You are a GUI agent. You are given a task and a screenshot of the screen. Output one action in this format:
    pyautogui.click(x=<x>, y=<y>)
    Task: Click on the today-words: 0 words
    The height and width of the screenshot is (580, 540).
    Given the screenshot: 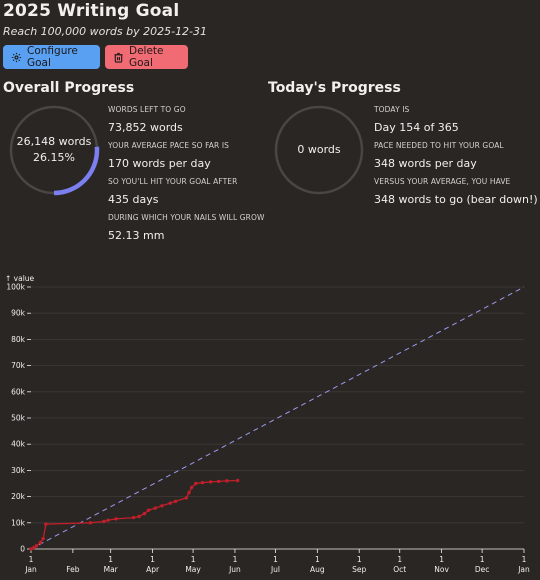 What is the action you would take?
    pyautogui.click(x=319, y=149)
    